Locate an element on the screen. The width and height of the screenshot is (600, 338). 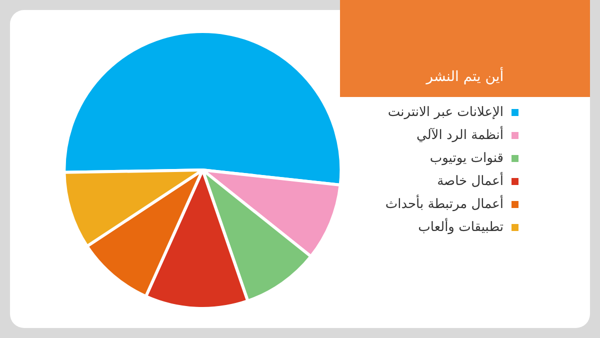
legend-label: أعمال خاصة is located at coordinates (470, 180).